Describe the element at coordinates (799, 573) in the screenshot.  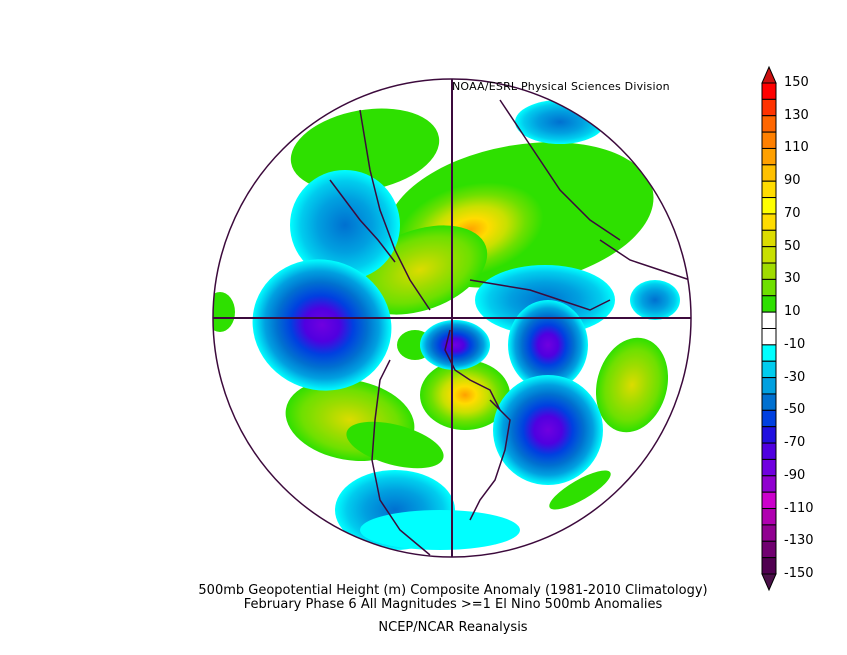
I see `colorbar-tick-label: -150` at that location.